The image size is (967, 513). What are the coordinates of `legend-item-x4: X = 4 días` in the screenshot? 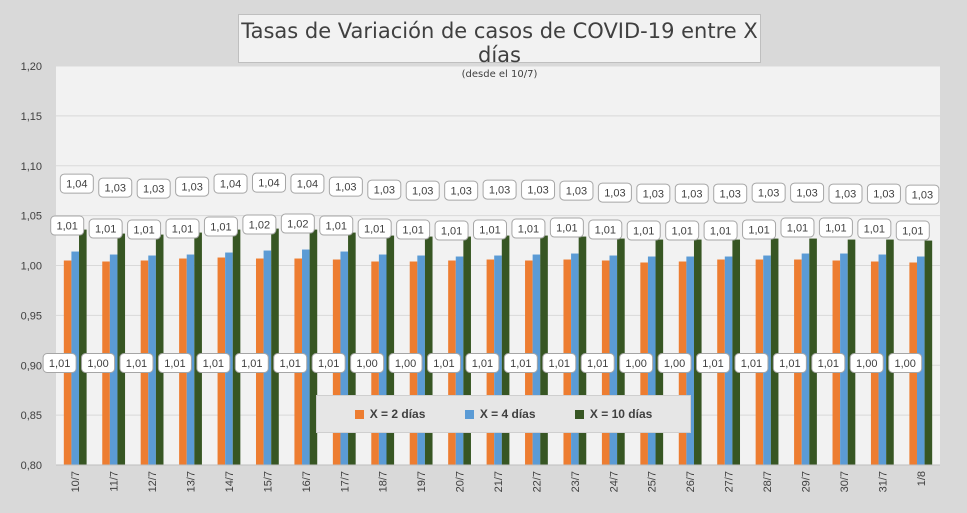 It's located at (500, 414).